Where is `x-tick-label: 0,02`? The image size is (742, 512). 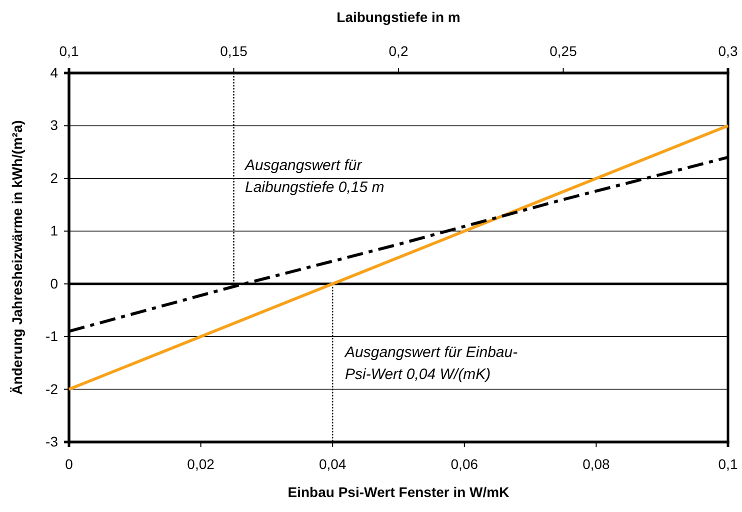
x-tick-label: 0,02 is located at coordinates (201, 464).